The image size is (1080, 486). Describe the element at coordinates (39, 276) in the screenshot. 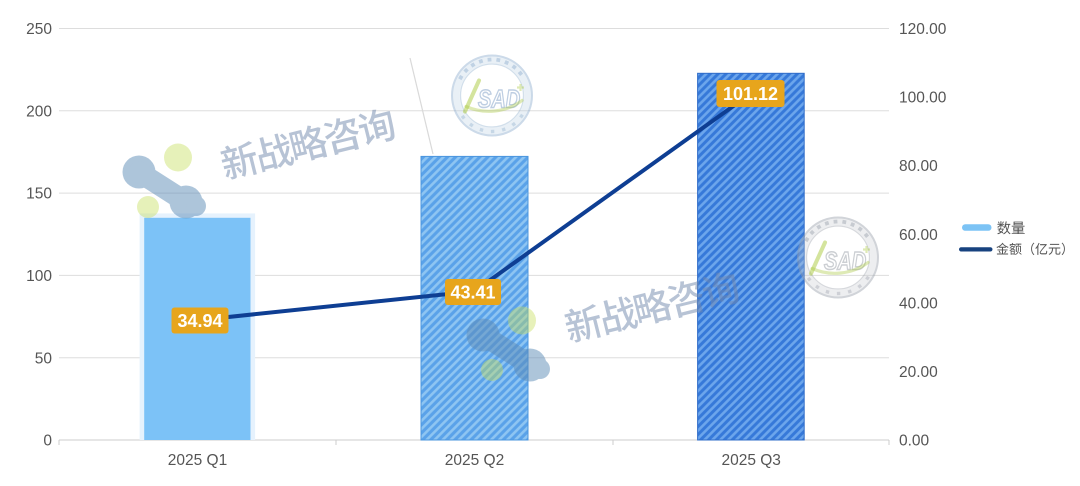

I see `svg-text: 100` at that location.